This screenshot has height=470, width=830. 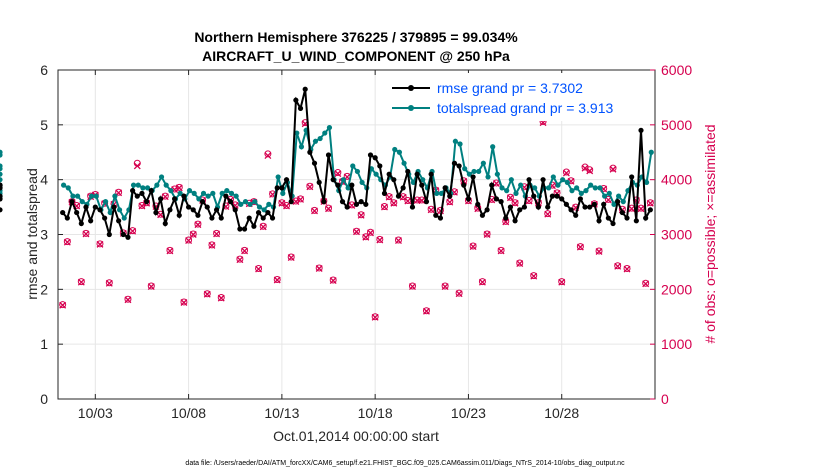 I want to click on x-tick-label: 10/13, so click(x=281, y=413).